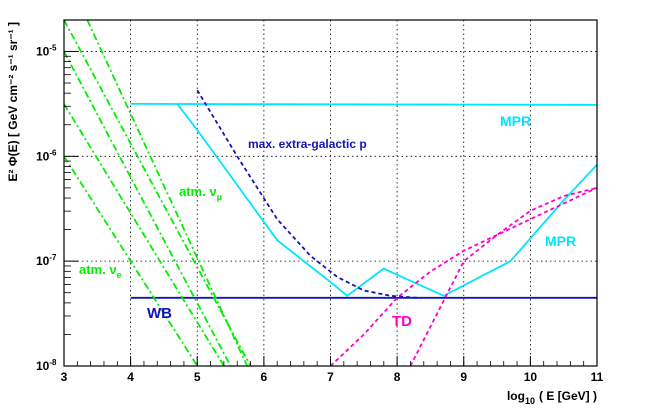 The height and width of the screenshot is (409, 654). I want to click on y-axis-label: E² Φ(E) [ GeV cm⁻² s⁻¹ sr⁻¹ ], so click(13, 102).